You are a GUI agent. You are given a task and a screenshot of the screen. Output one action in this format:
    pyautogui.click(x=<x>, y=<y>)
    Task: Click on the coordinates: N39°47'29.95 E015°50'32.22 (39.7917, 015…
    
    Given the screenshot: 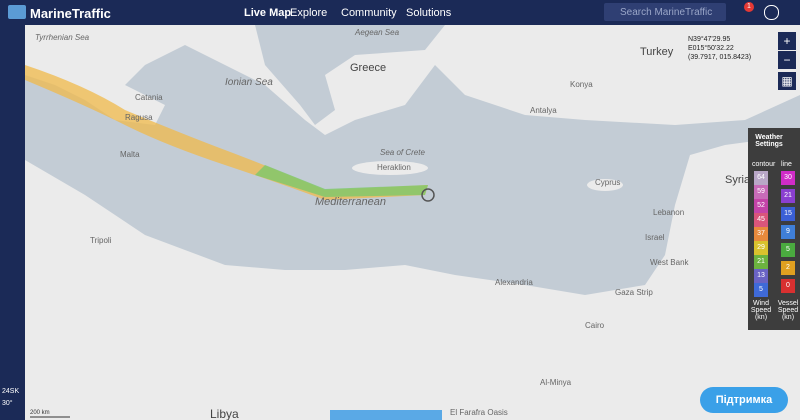 What is the action you would take?
    pyautogui.click(x=719, y=48)
    